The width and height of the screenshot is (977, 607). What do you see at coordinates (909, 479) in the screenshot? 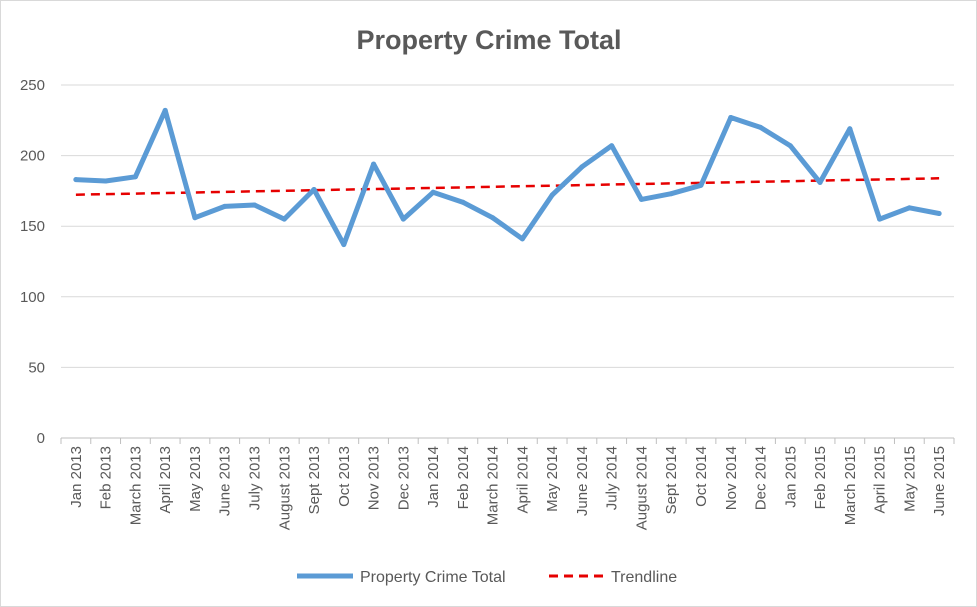
I see `x-tick-label: May 2015` at bounding box center [909, 479].